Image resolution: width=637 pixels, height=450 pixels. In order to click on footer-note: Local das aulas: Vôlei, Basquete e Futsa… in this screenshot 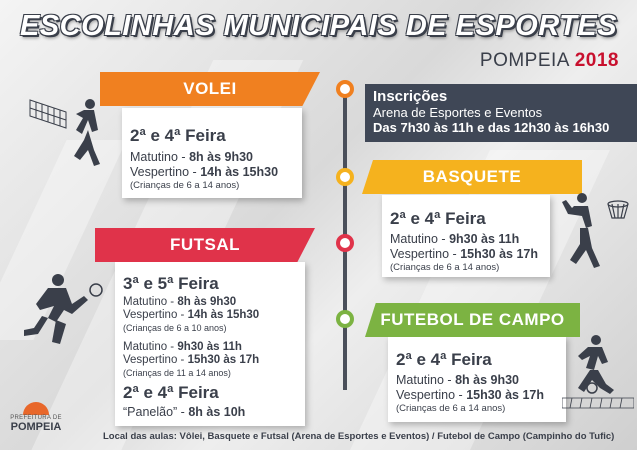, I will do `click(359, 436)`.